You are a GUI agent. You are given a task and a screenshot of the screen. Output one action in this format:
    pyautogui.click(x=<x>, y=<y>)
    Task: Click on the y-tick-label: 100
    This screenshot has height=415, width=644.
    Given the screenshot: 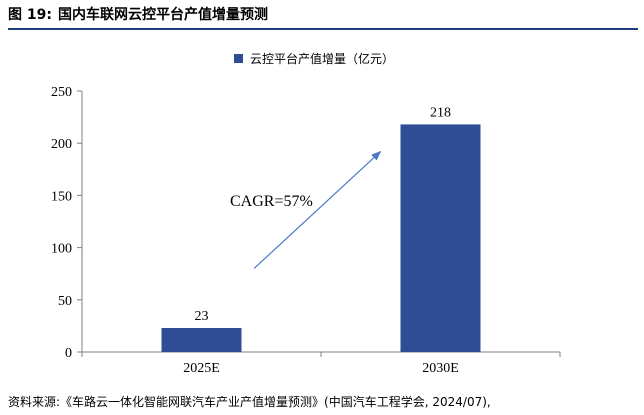 What is the action you would take?
    pyautogui.click(x=61, y=249)
    